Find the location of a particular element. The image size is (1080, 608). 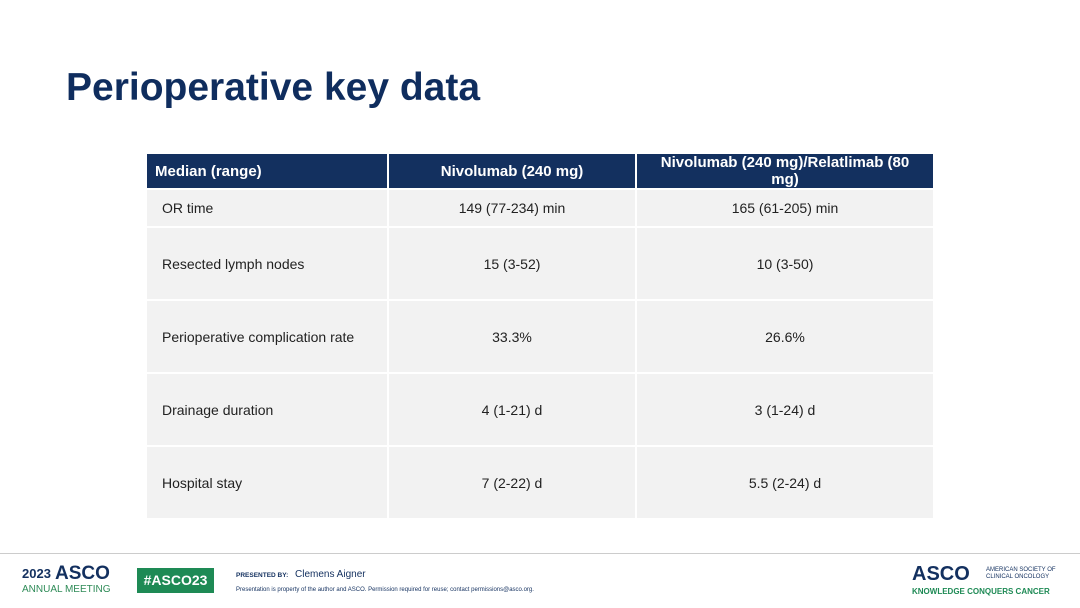

table-row: Resected lymph nodes 15 (3-52) 10 (3-50) is located at coordinates (540, 263).